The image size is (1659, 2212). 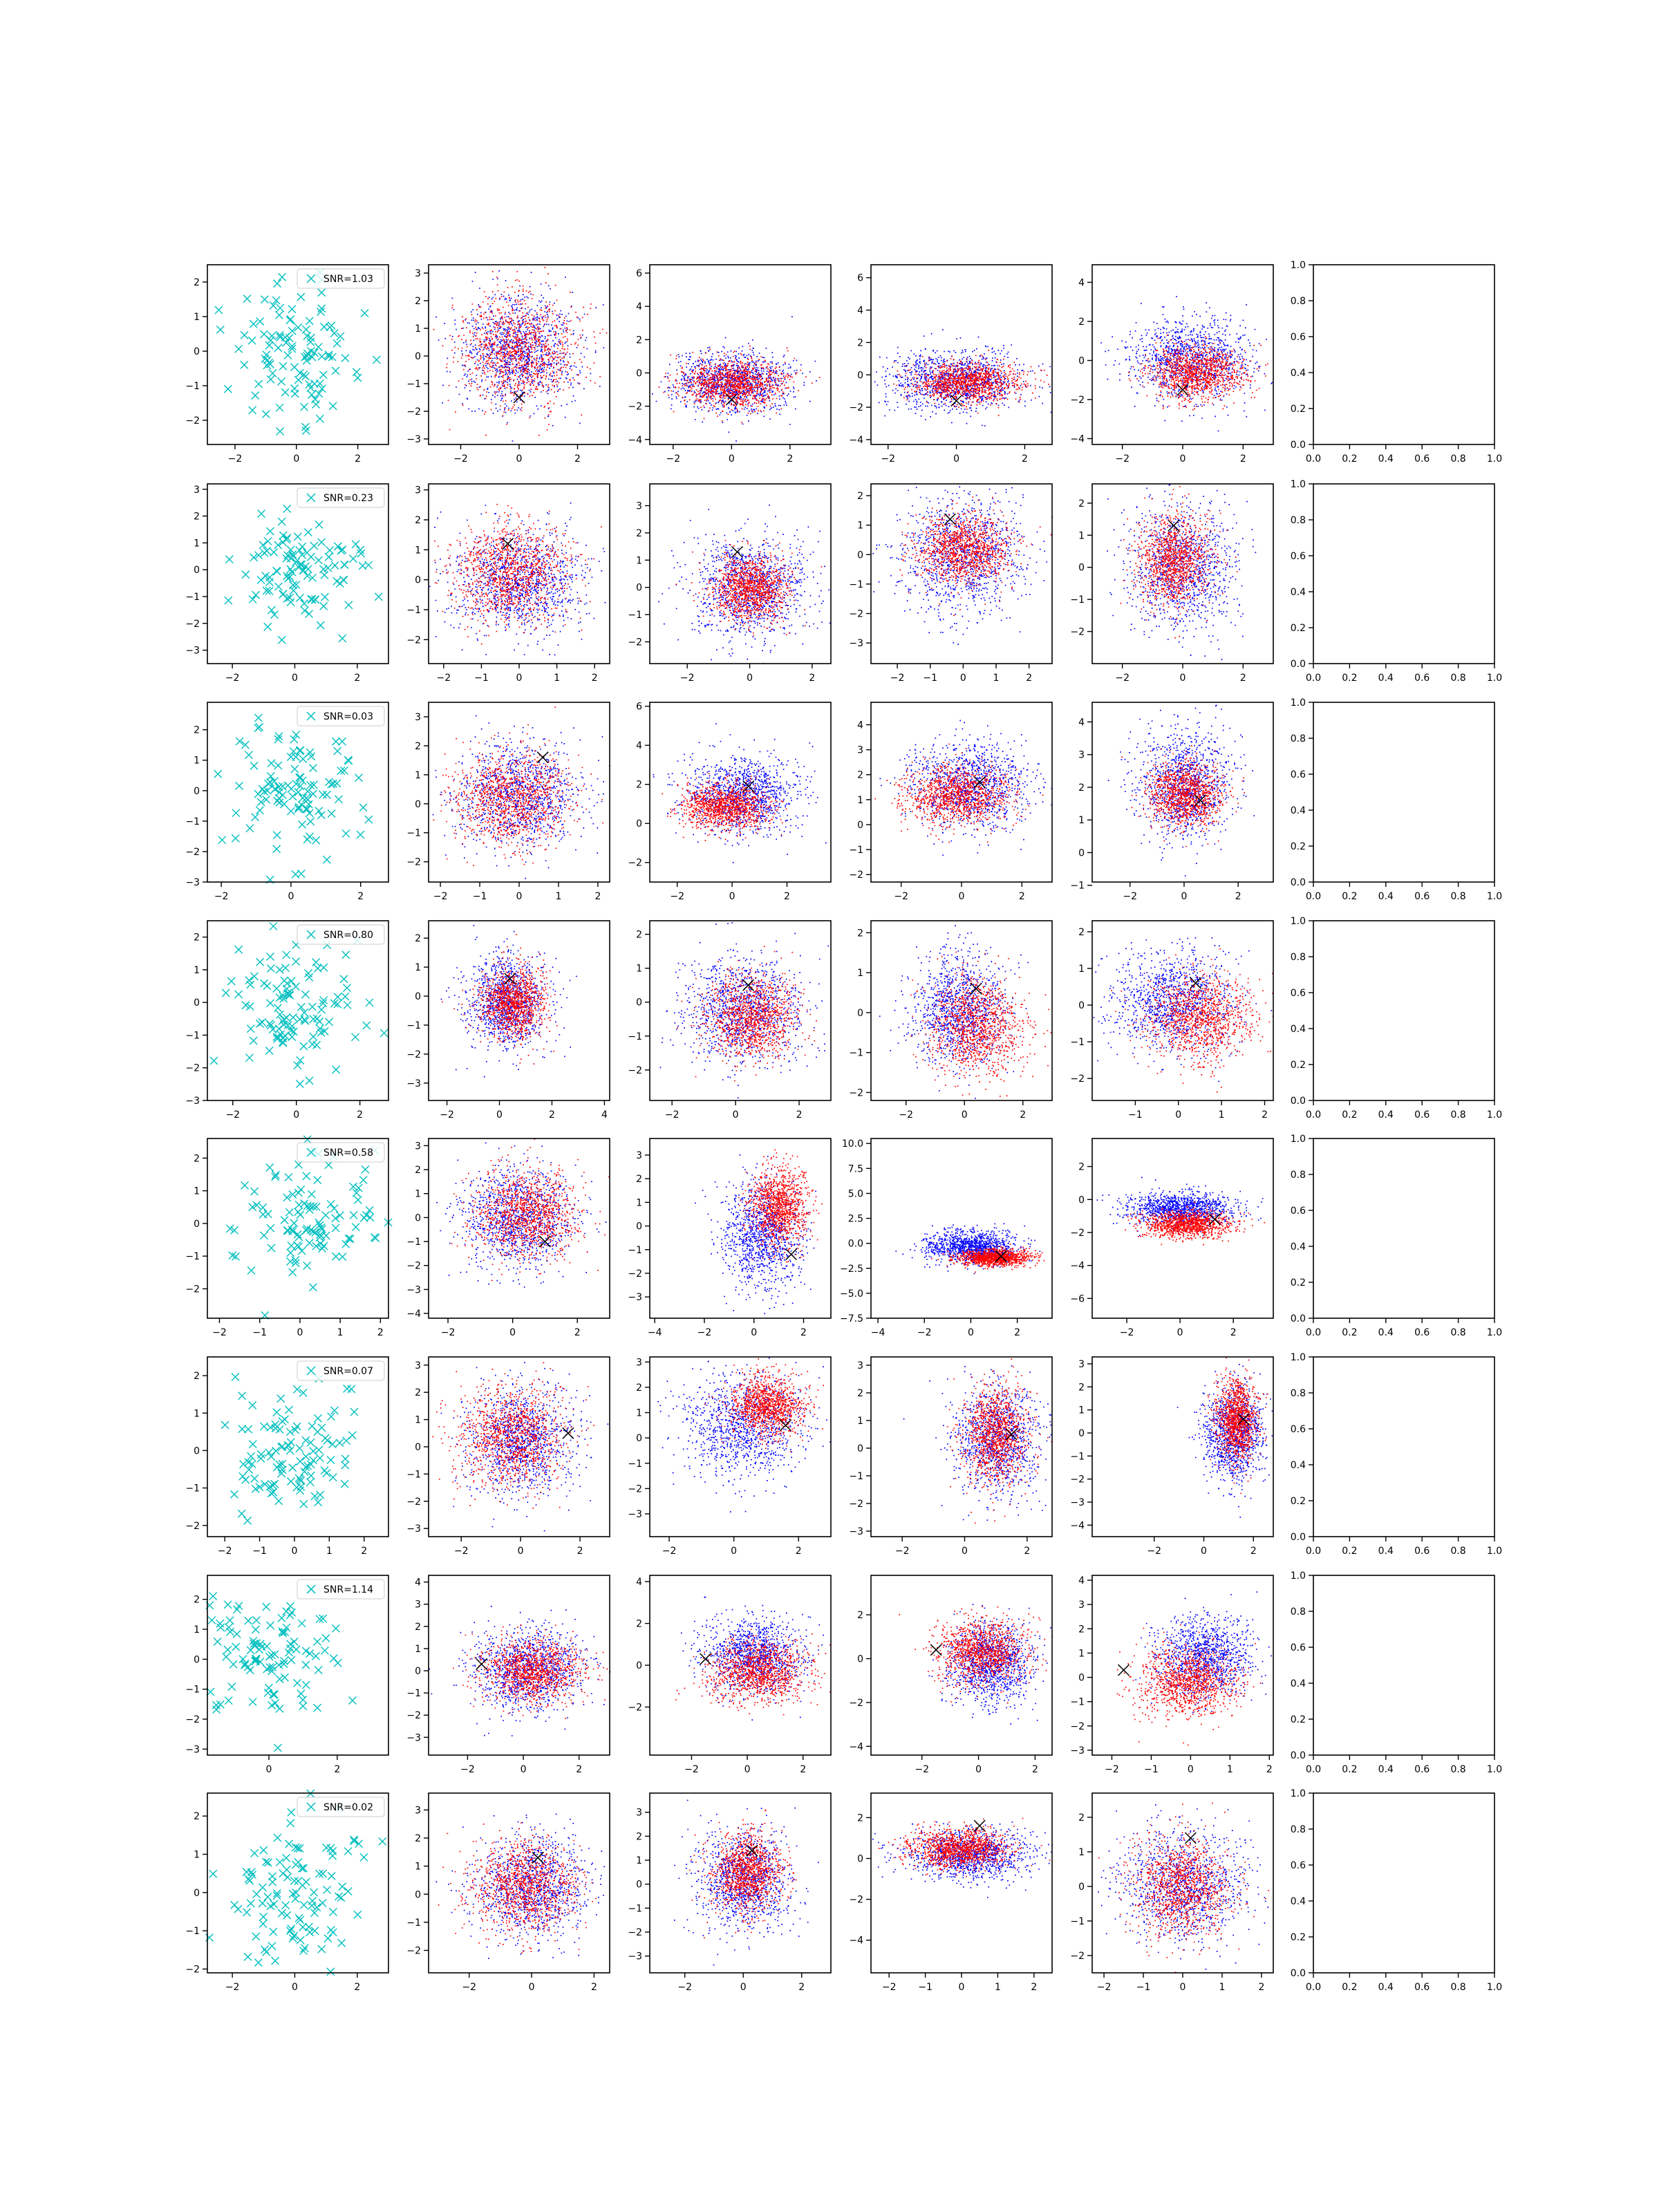 I want to click on blue-points-points, so click(x=517, y=583).